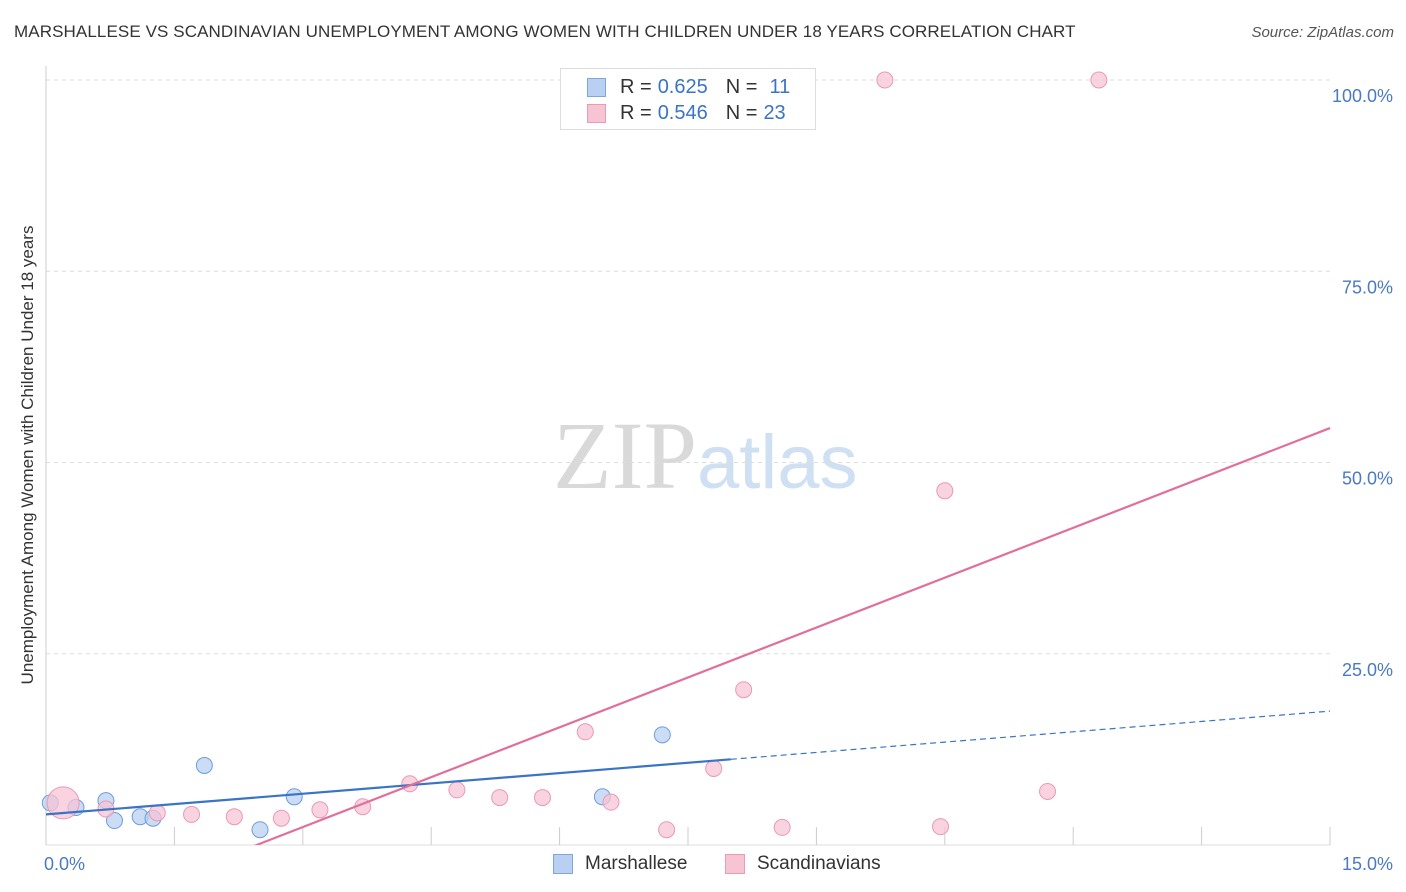 The image size is (1406, 892). I want to click on correlation-legend: R = 0.625 N = 11 R = 0.546 N = 23, so click(688, 99).